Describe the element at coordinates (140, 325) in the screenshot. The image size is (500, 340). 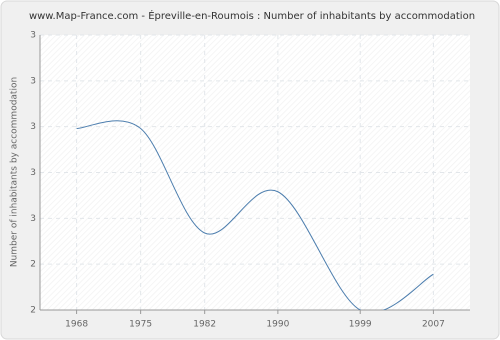
I see `x-tick-label: 1975` at that location.